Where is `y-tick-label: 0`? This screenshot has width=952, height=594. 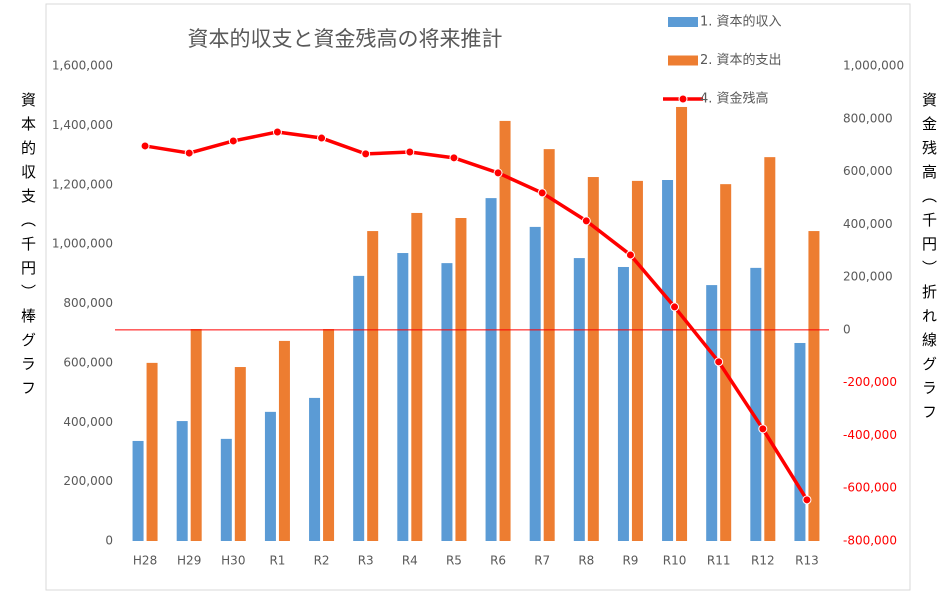
y-tick-label: 0 is located at coordinates (109, 541).